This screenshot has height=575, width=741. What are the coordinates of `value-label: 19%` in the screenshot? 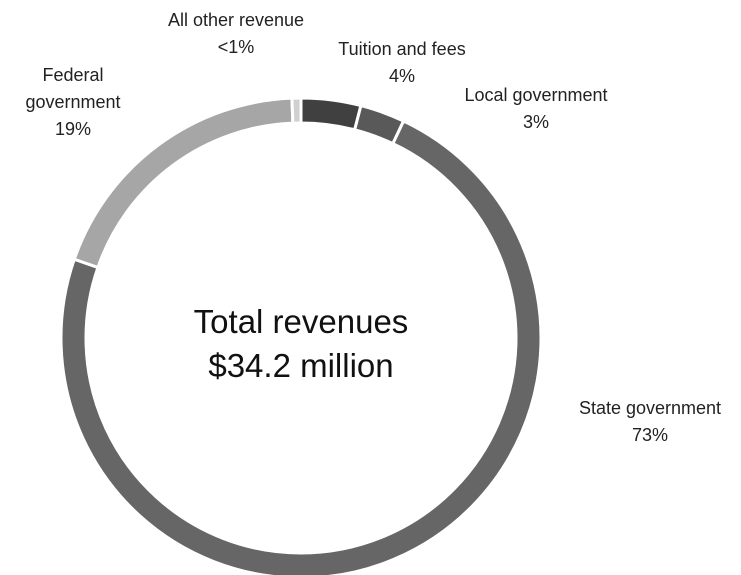 It's located at (73, 129).